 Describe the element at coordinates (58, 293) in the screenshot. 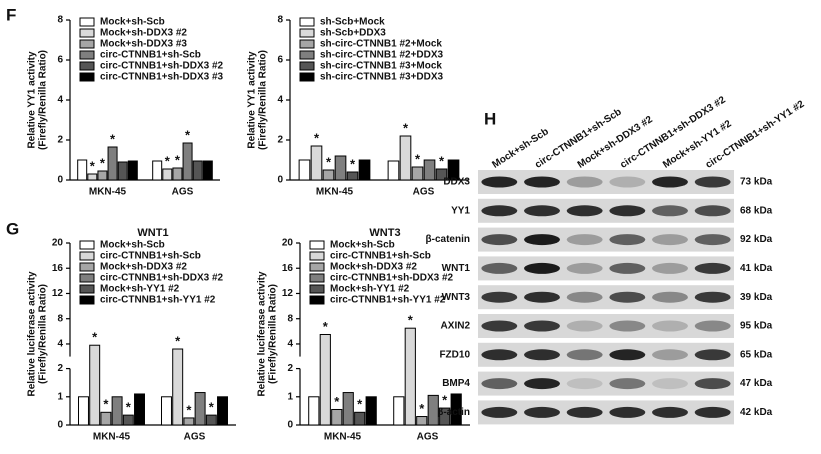

I see `y-tick-label: 12` at that location.